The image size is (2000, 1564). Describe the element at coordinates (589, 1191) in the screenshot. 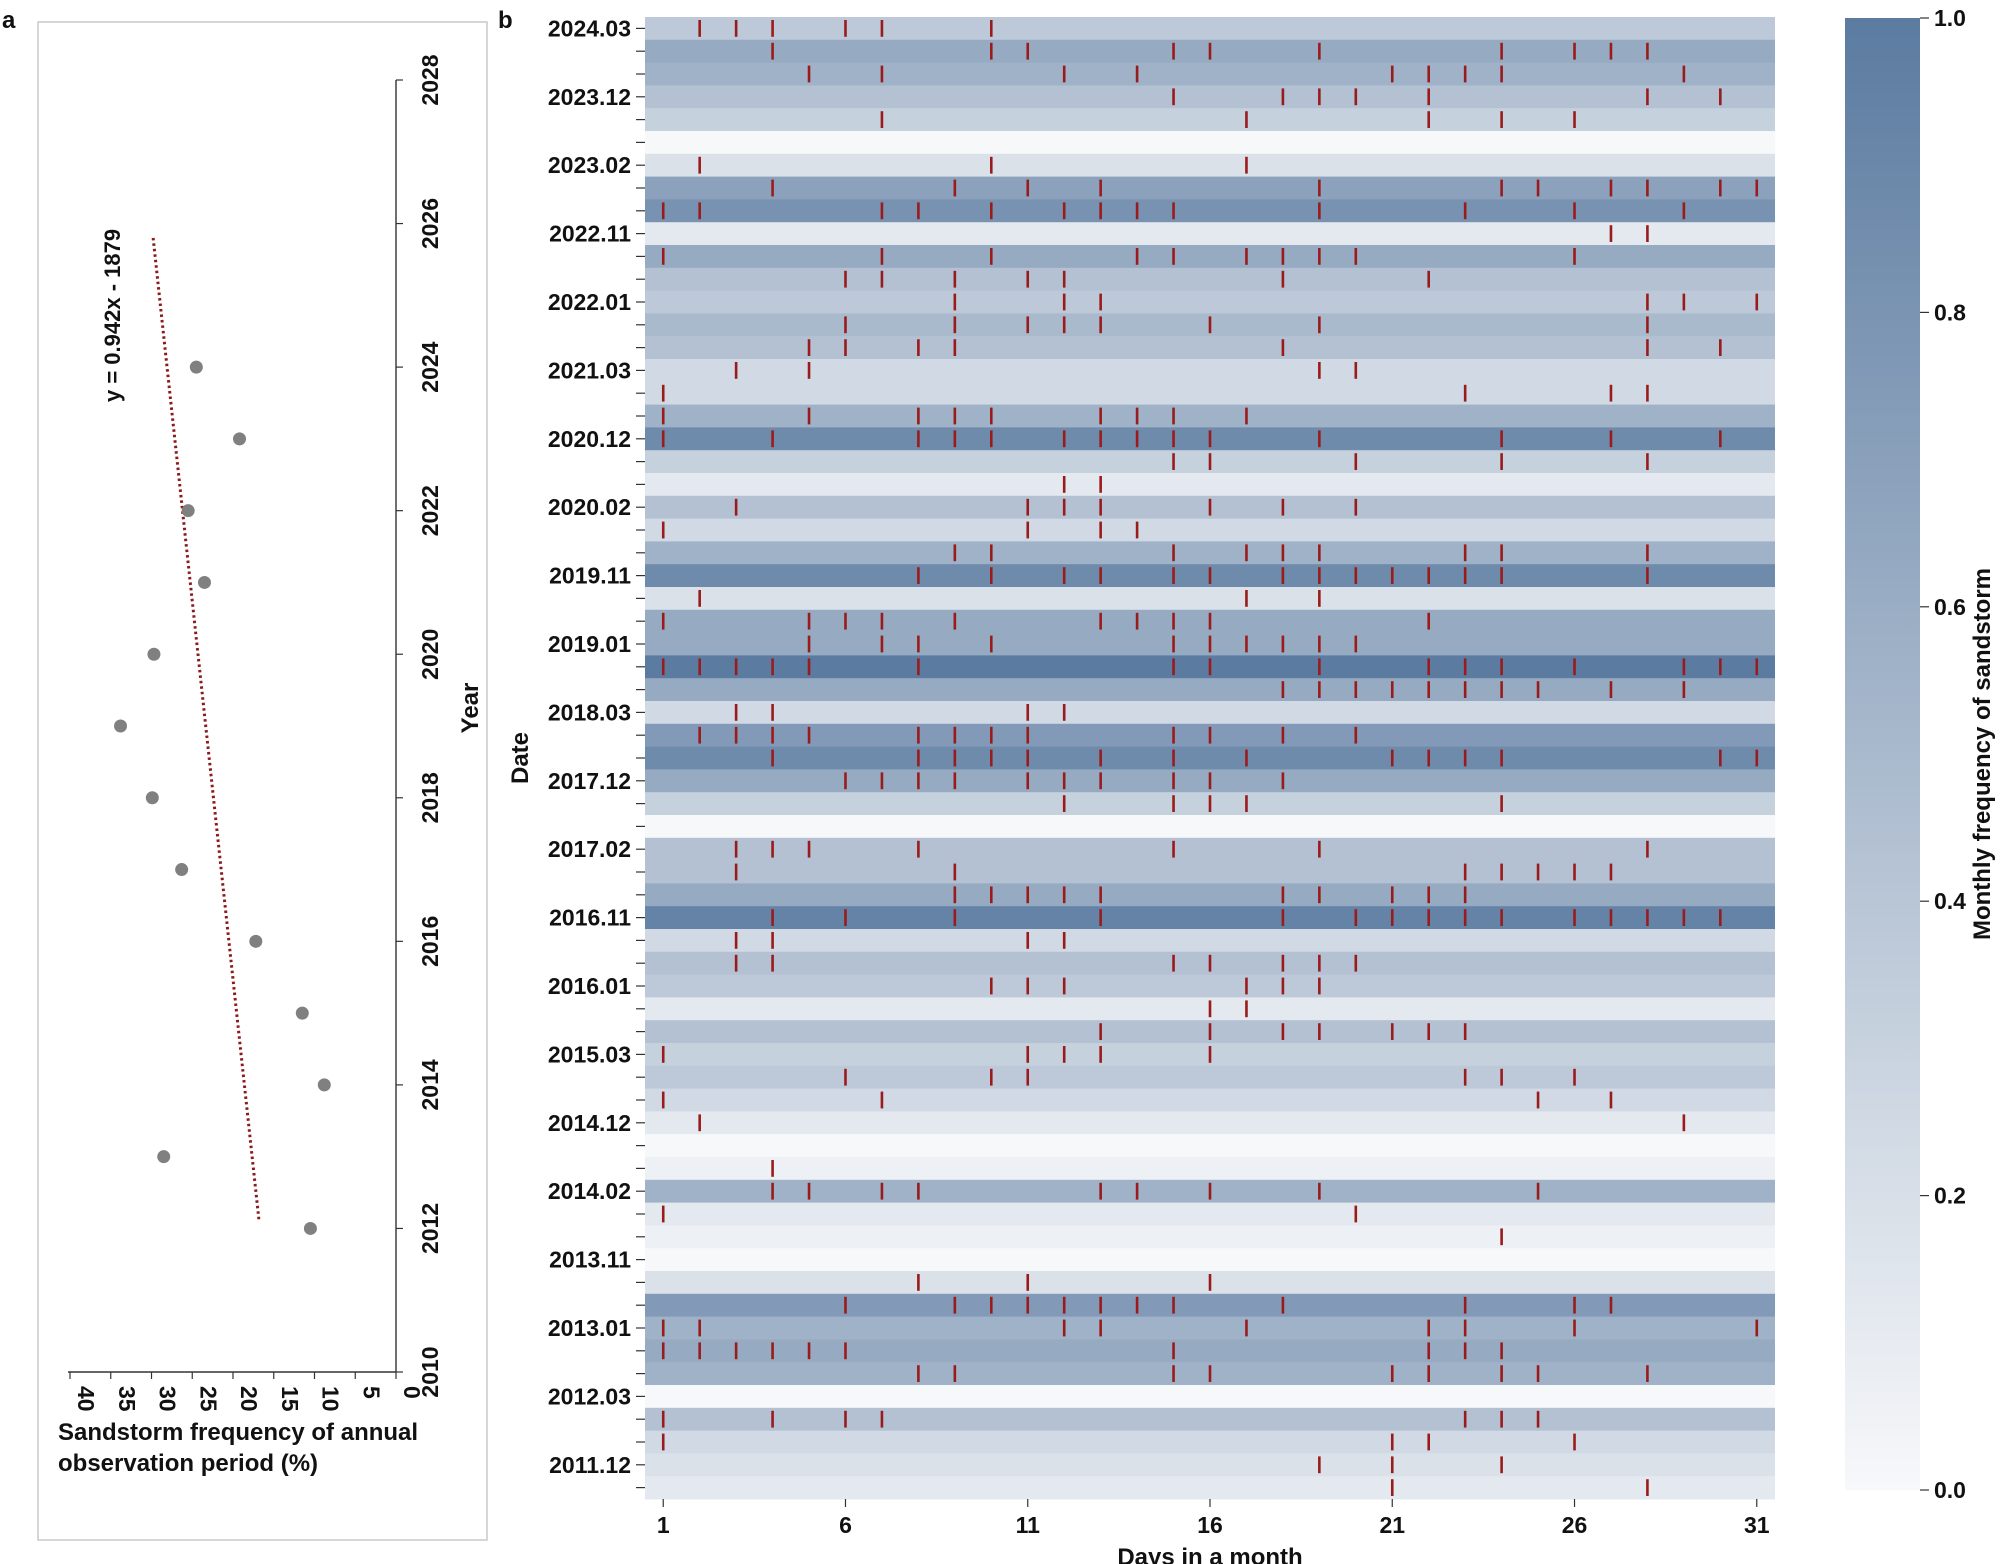

I see `heatmap-row-label: 2014.02` at that location.